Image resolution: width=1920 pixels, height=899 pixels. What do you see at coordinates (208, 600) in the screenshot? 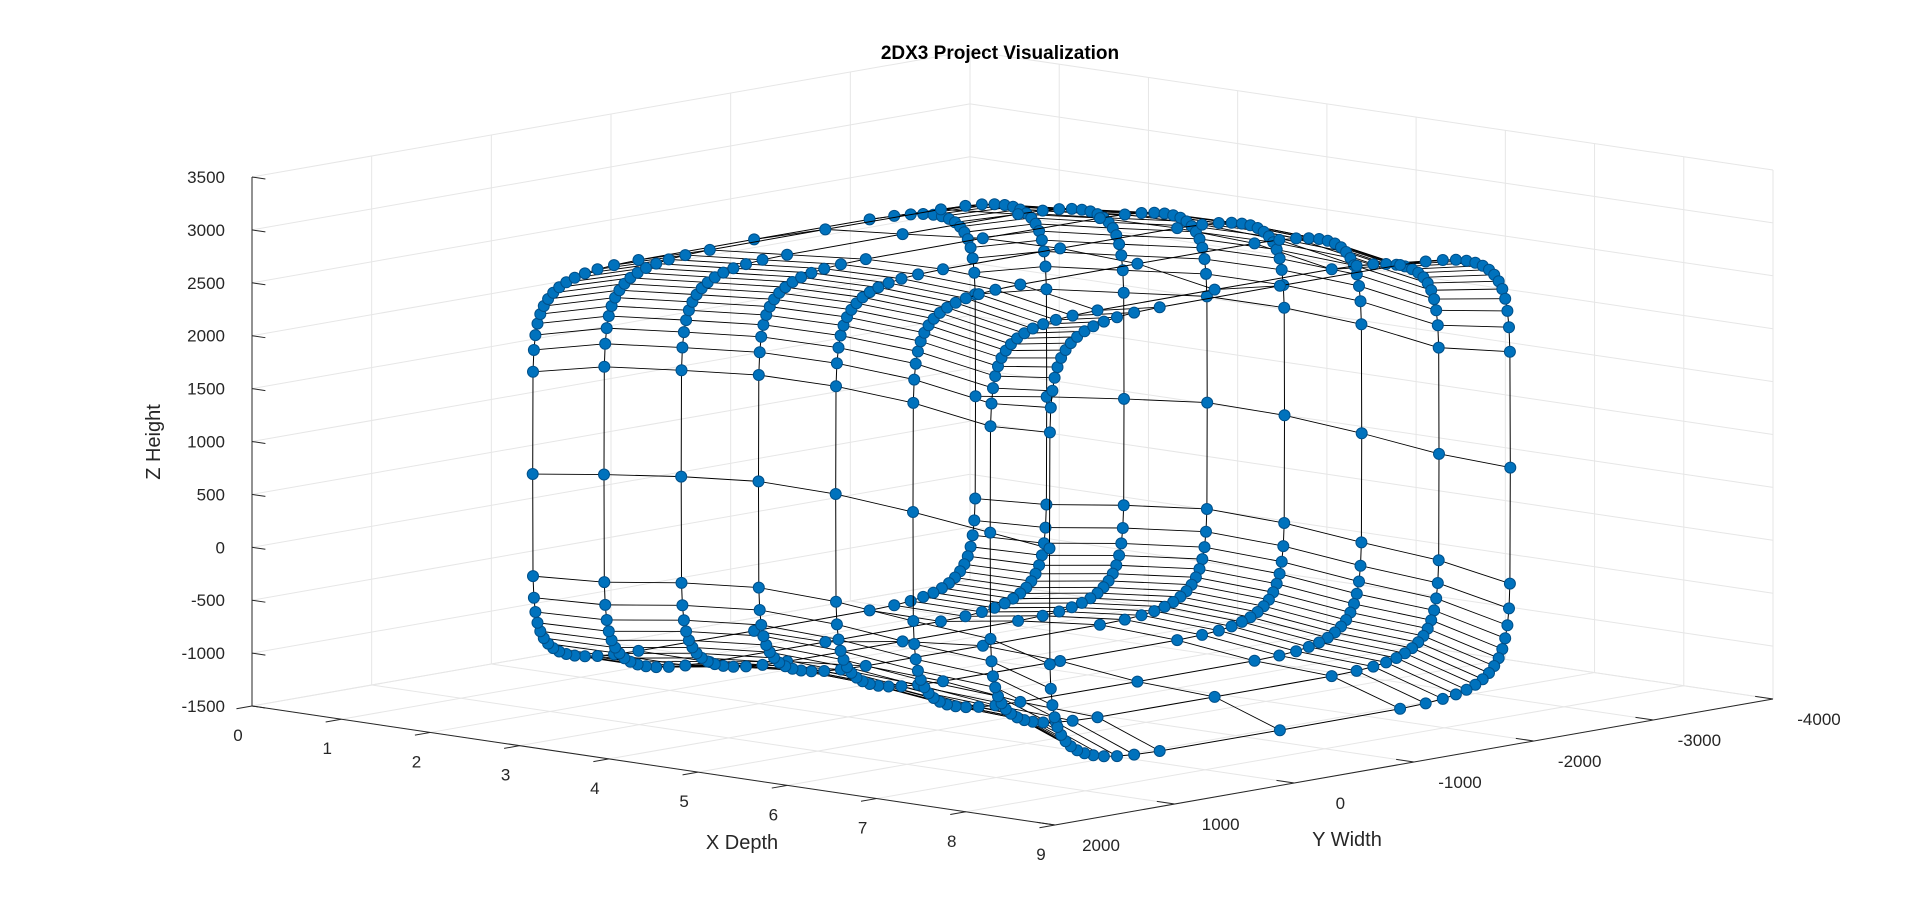
I see `z-tick-label: -500` at bounding box center [208, 600].